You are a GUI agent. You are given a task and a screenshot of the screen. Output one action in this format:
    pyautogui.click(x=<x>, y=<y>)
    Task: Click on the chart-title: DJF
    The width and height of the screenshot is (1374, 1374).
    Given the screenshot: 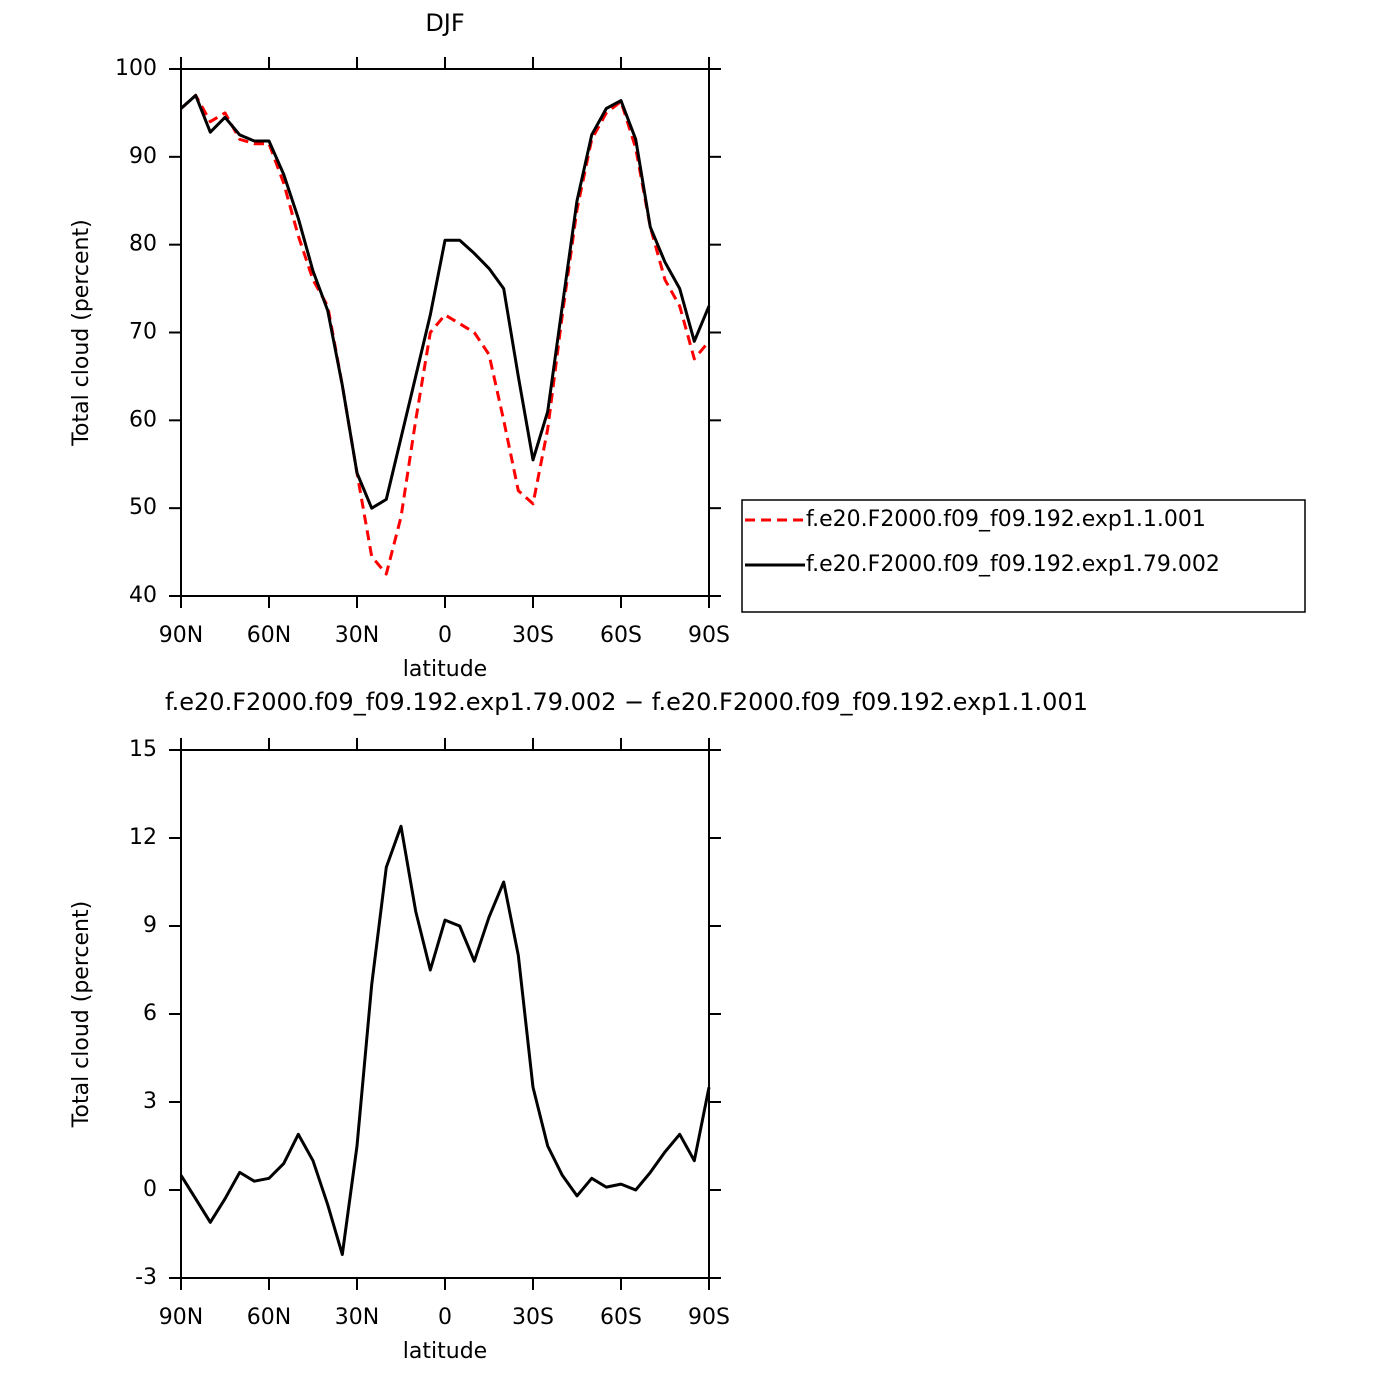 What is the action you would take?
    pyautogui.click(x=444, y=23)
    